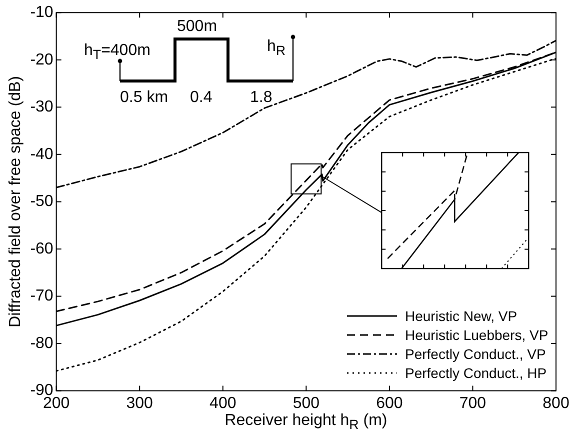 The image size is (580, 438). Describe the element at coordinates (42, 107) in the screenshot. I see `y-tick-label: -30` at that location.